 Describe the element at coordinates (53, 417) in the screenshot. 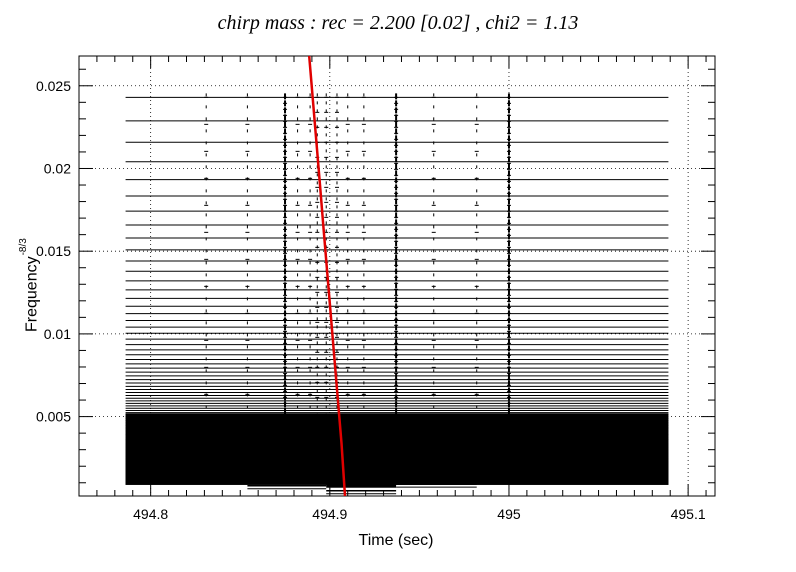

I see `y-tick-label: 0.005` at that location.